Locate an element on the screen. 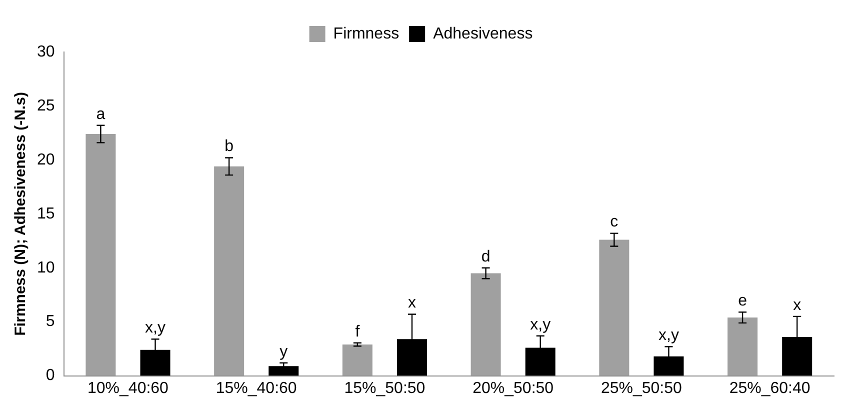 This screenshot has width=852, height=409. x-tick-label: 15%_40:60 is located at coordinates (256, 388).